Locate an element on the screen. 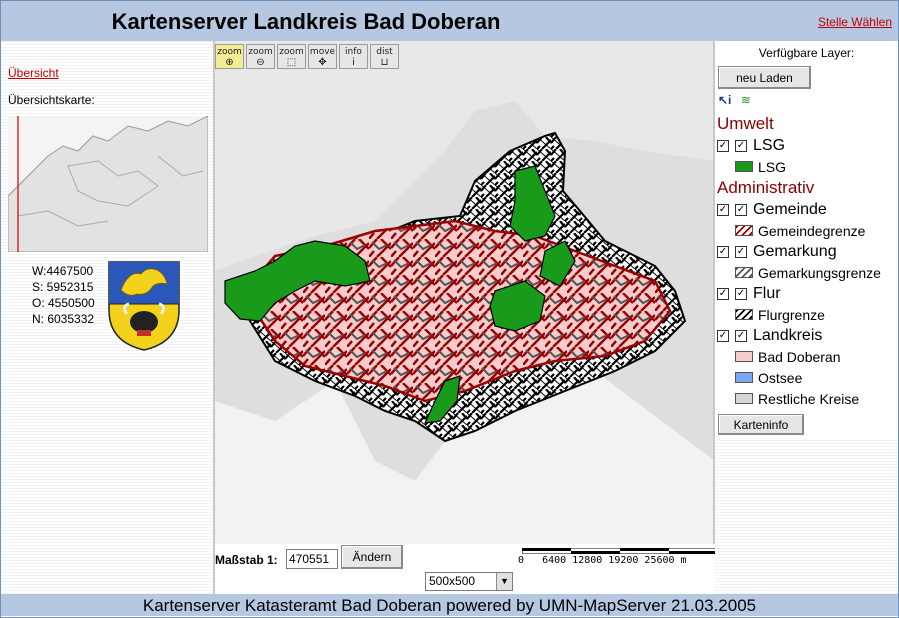  aendern-button: Ändern is located at coordinates (372, 557).